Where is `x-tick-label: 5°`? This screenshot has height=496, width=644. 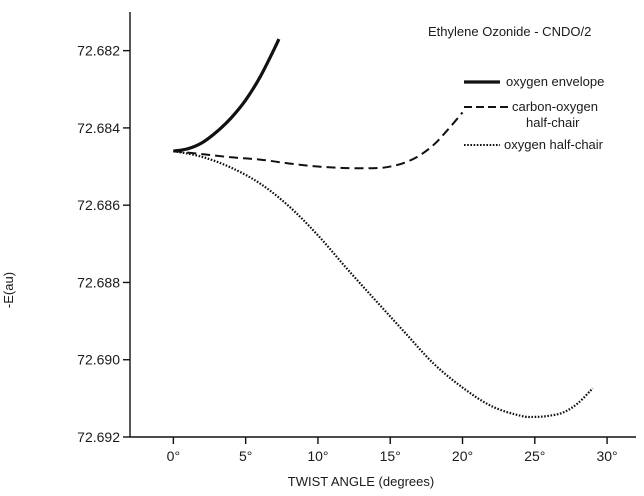 x-tick-label: 5° is located at coordinates (245, 456).